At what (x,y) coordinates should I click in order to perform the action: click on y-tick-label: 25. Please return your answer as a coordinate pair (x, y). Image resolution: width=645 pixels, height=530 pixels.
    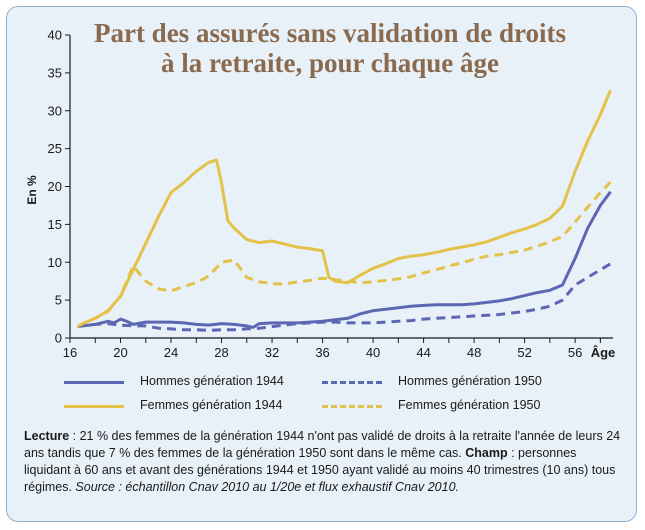
    Looking at the image, I should click on (55, 148).